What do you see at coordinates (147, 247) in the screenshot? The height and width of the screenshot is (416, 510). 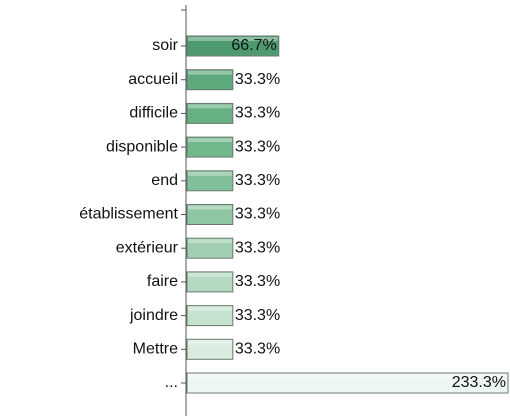 I see `category-label: extérieur` at bounding box center [147, 247].